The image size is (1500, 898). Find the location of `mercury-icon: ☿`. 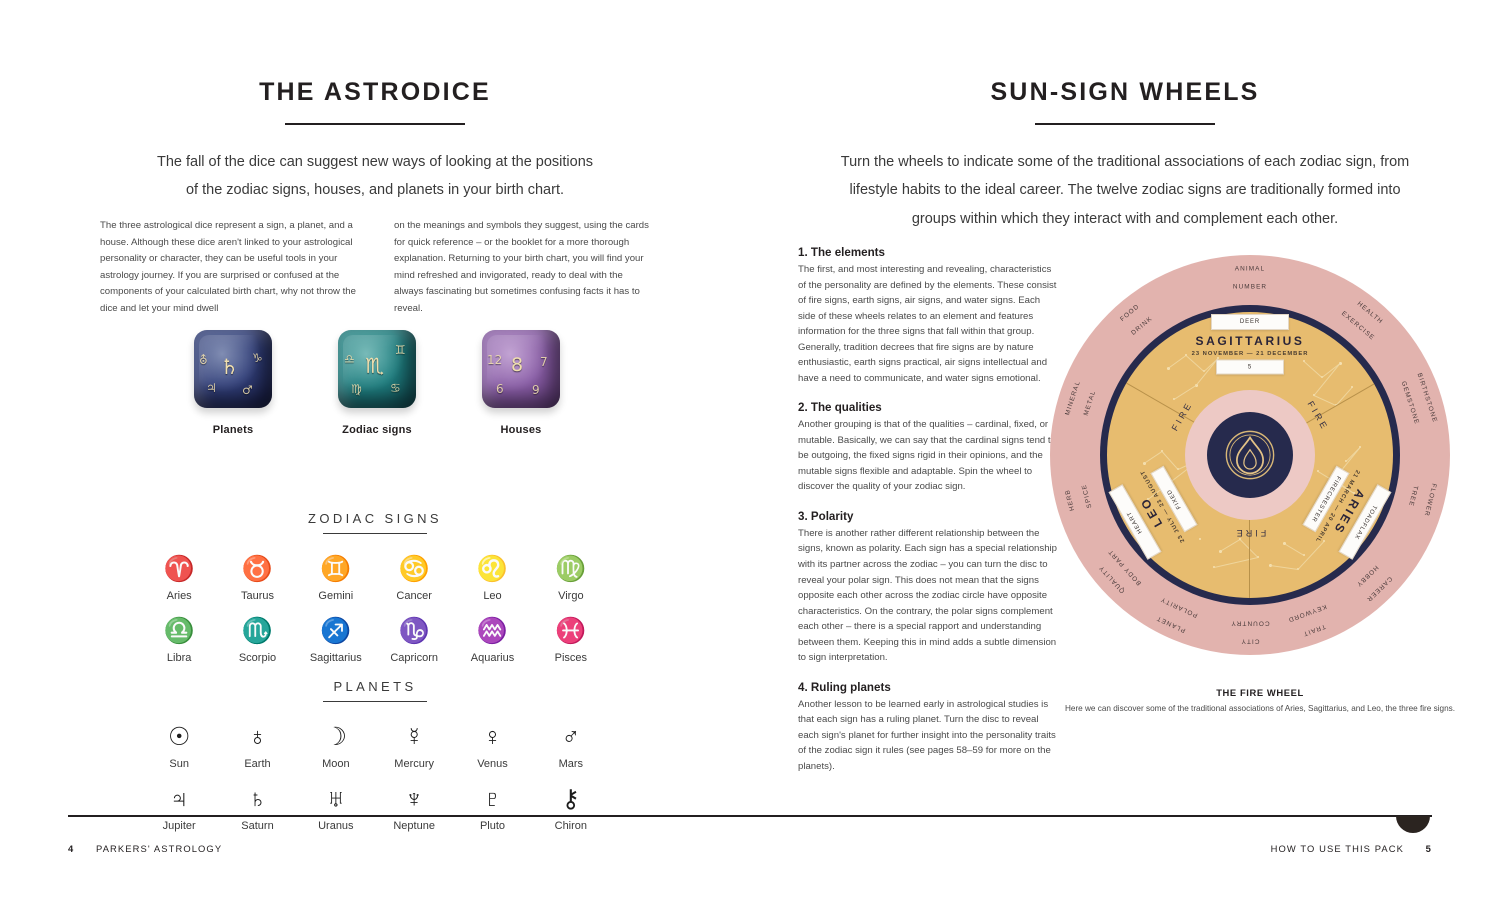

mercury-icon: ☿ is located at coordinates (414, 737).